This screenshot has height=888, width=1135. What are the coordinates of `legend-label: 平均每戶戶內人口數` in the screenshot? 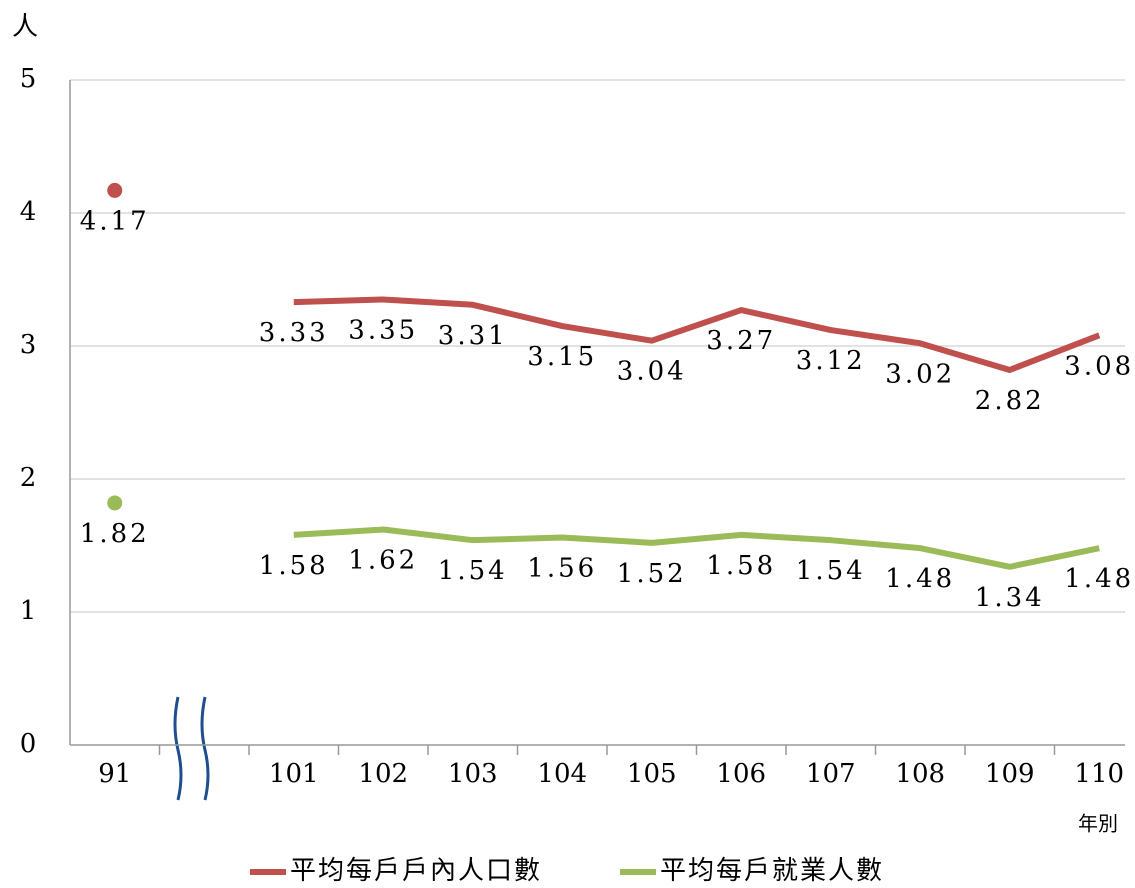 It's located at (416, 871).